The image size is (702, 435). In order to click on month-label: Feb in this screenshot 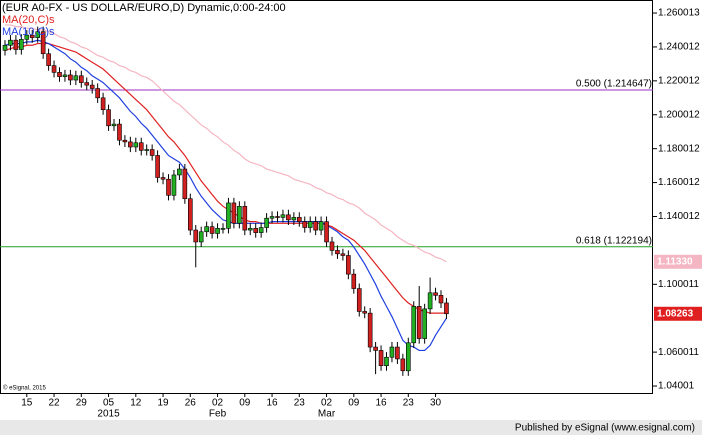, I will do `click(218, 414)`.